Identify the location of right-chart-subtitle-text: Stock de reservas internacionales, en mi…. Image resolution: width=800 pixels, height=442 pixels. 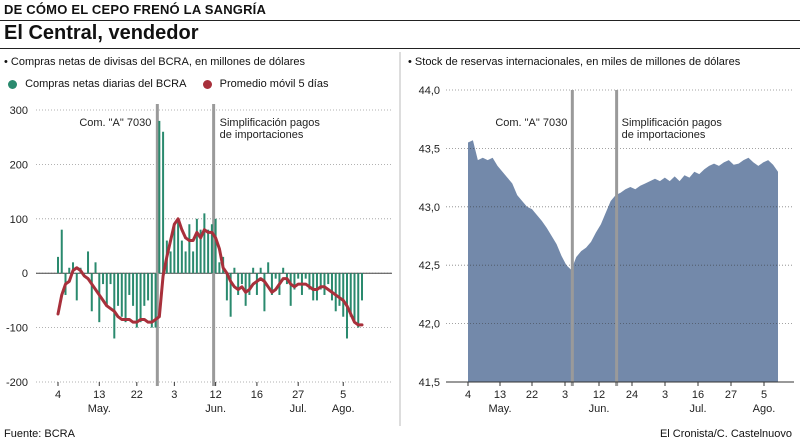
(577, 62).